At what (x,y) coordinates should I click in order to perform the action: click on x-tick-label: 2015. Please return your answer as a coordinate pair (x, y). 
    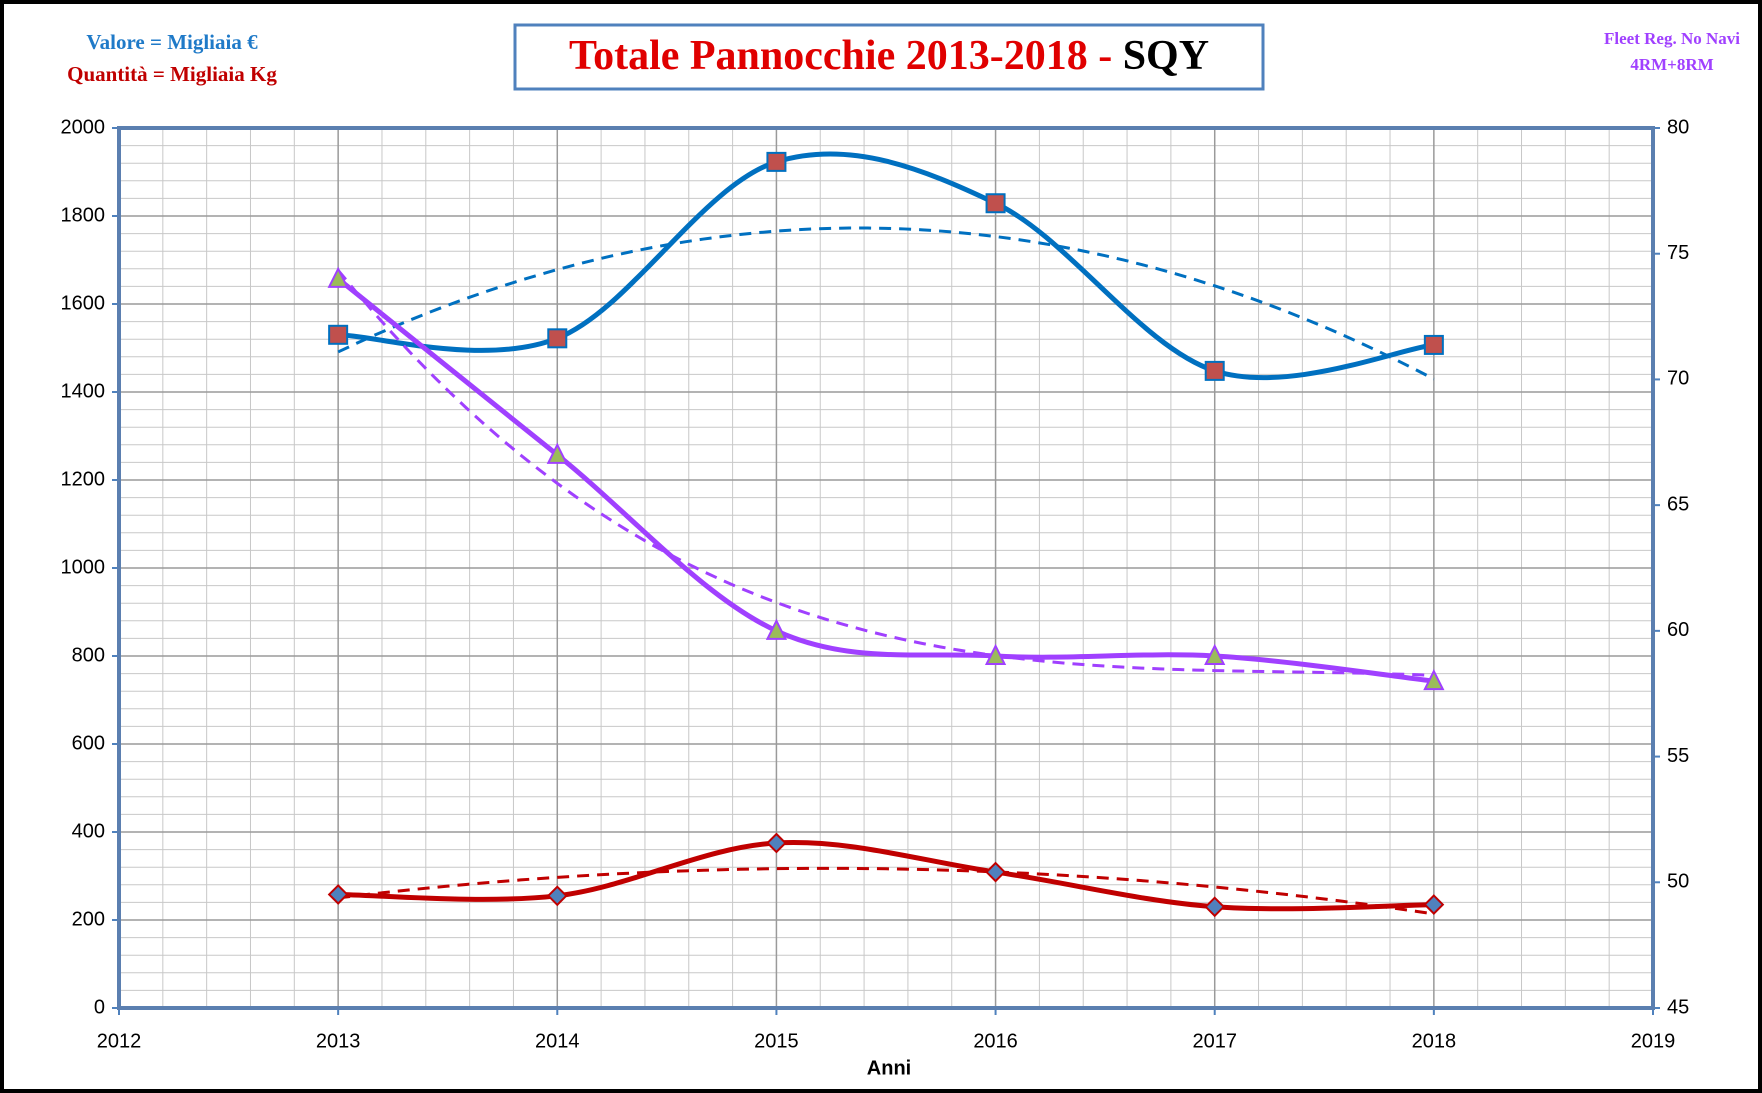
    Looking at the image, I should click on (776, 1041).